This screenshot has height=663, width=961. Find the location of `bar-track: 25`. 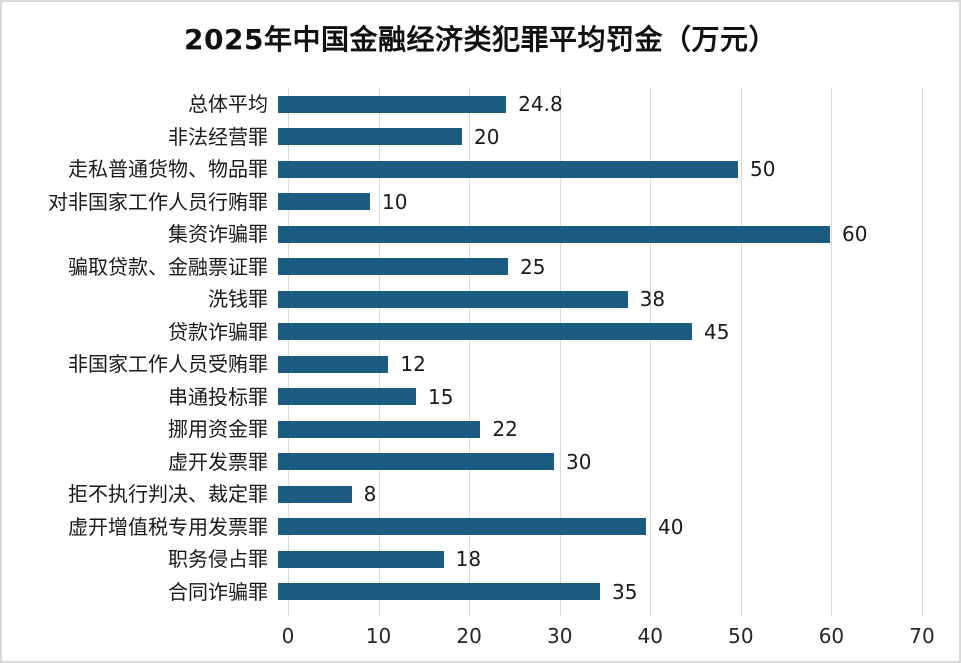

bar-track: 25 is located at coordinates (600, 267).